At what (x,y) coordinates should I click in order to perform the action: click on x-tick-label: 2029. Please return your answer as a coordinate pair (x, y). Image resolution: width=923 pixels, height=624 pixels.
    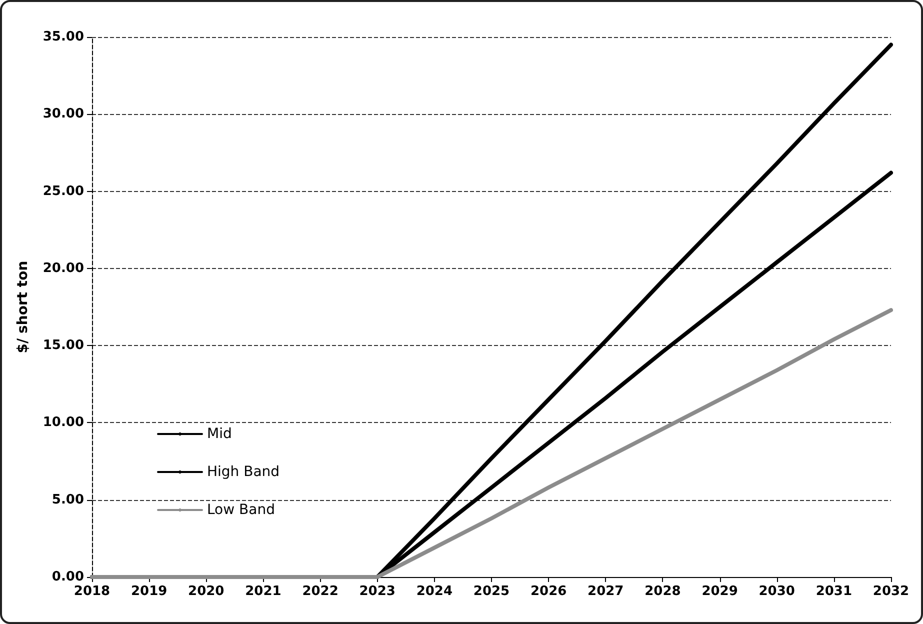
    Looking at the image, I should click on (720, 591).